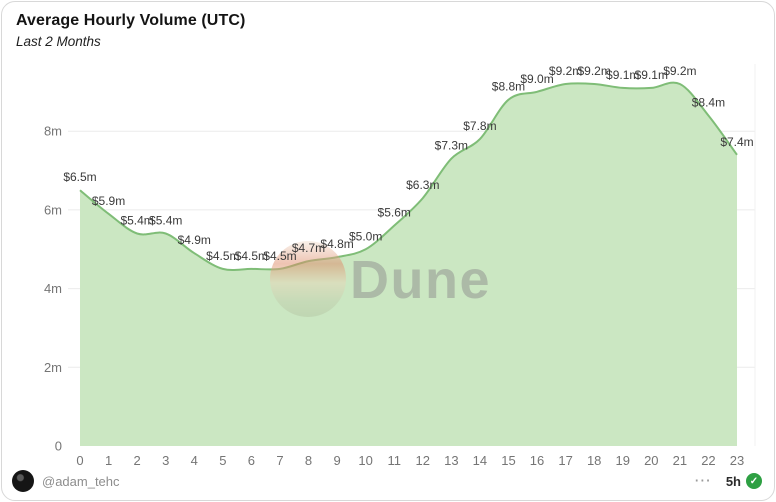  I want to click on svg-text: 6m, so click(53, 209).